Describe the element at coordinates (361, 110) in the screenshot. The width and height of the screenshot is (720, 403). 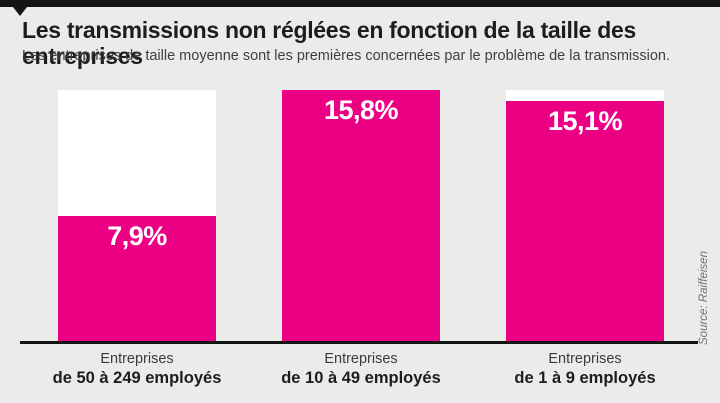
I see `bar-value-label: 15,8%` at that location.